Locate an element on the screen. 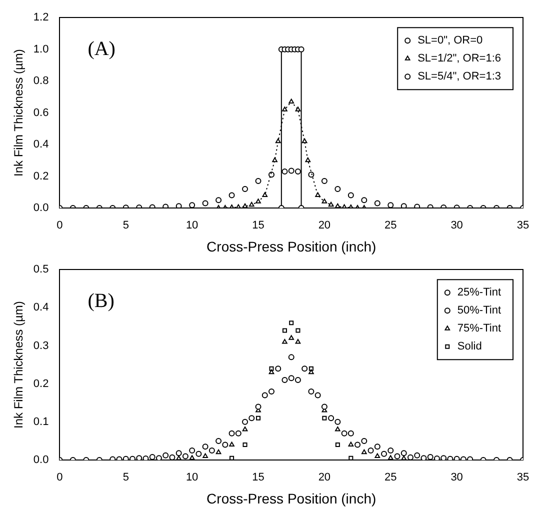 The height and width of the screenshot is (525, 551). legend-label: 25%-Tint is located at coordinates (479, 292).